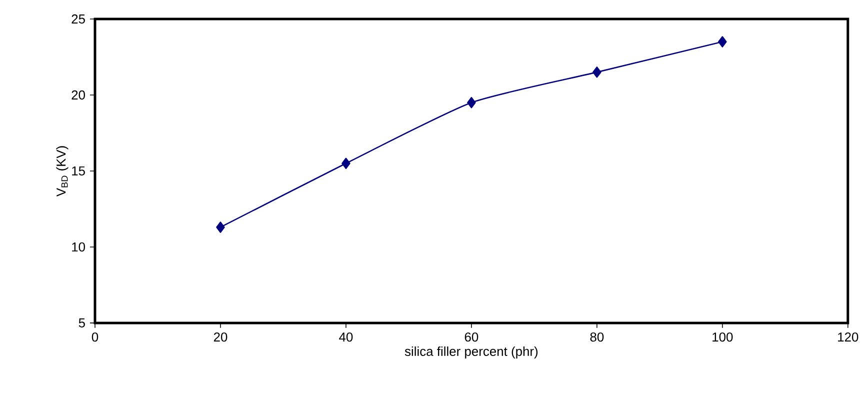 The width and height of the screenshot is (863, 401). I want to click on x-tick-label: 120, so click(848, 337).